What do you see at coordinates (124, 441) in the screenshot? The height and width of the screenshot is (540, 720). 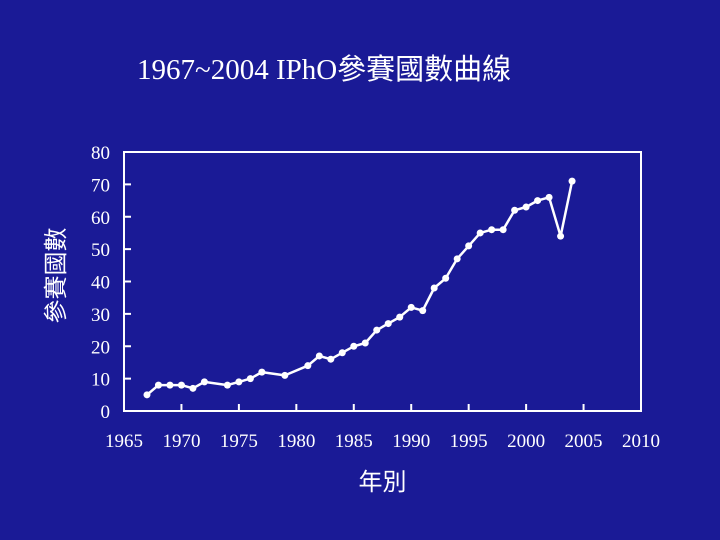 I see `x-tick-label: 1965` at bounding box center [124, 441].